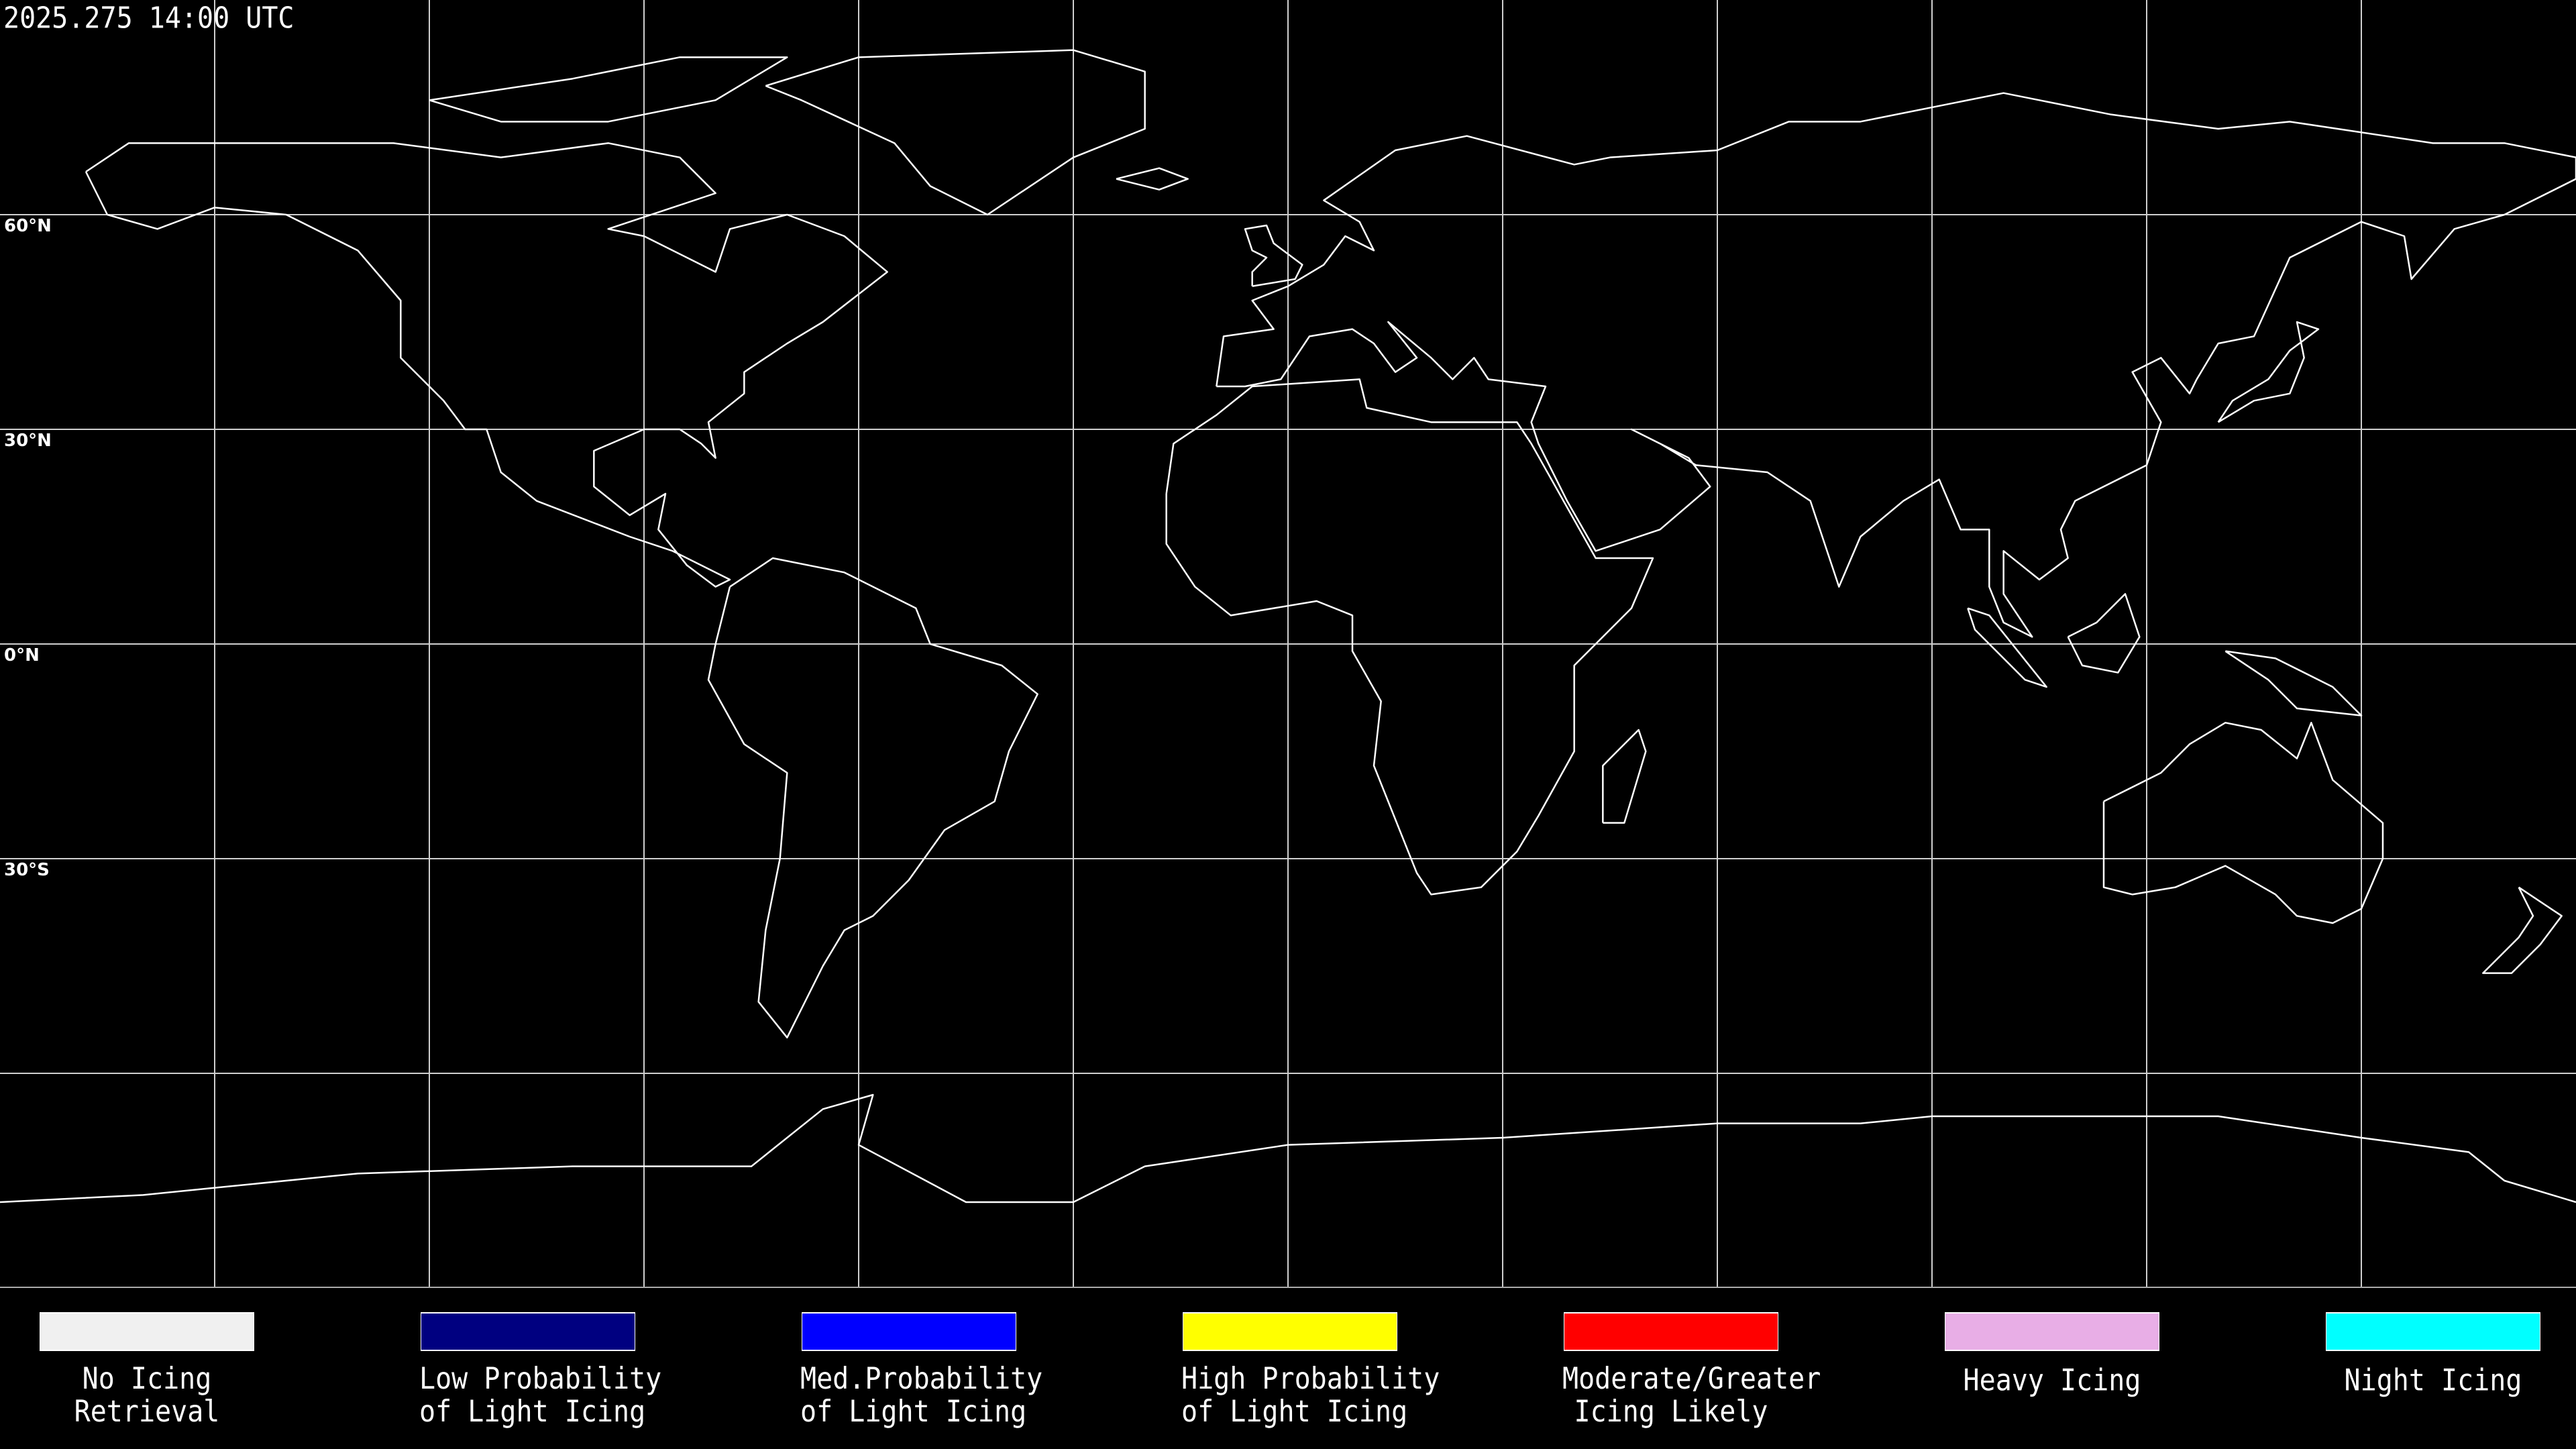  I want to click on coastline-arctic-islands, so click(608, 89).